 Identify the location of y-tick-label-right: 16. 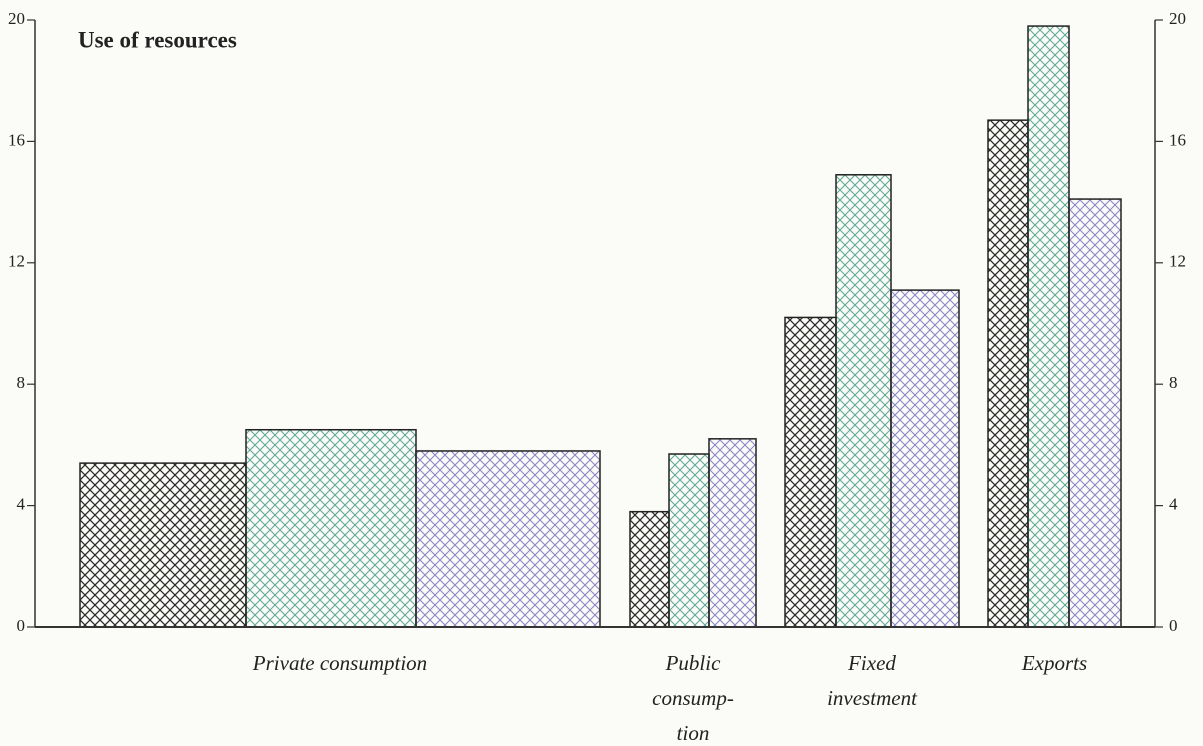
(1177, 139).